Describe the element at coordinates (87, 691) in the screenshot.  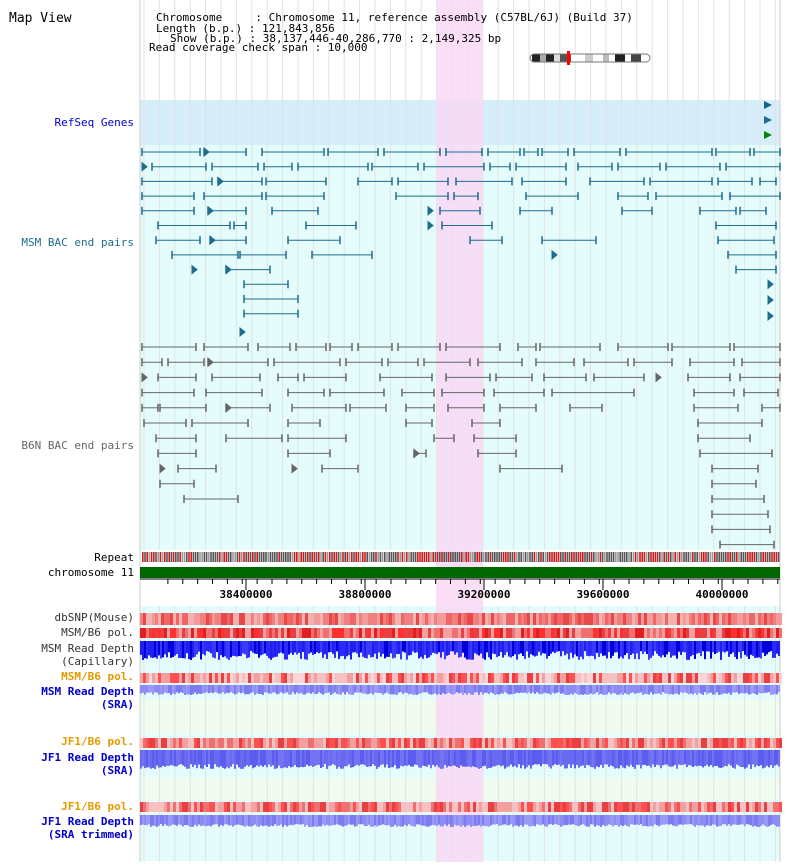
I see `msm-depth-sra-label: MSM Read Depth` at that location.